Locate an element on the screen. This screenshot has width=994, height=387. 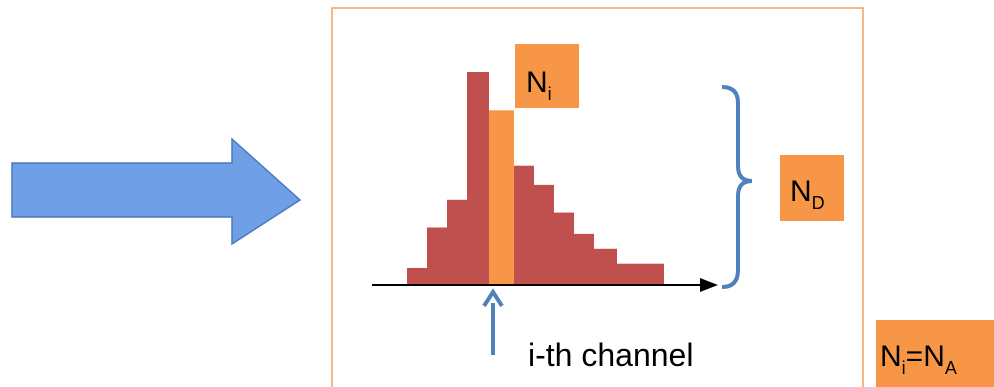
right-brace-icon is located at coordinates (737, 187).